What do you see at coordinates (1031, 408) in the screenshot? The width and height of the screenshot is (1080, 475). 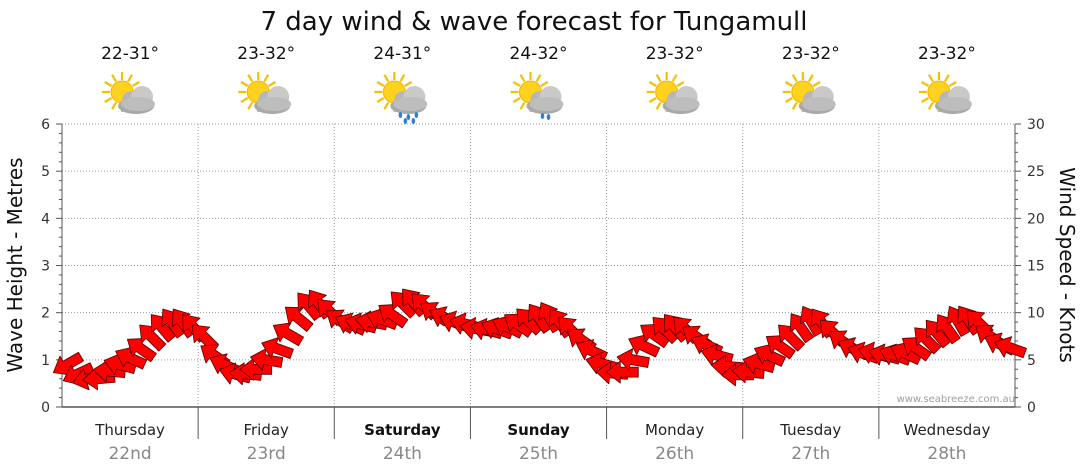 I see `right-tick-label: 0` at bounding box center [1031, 408].